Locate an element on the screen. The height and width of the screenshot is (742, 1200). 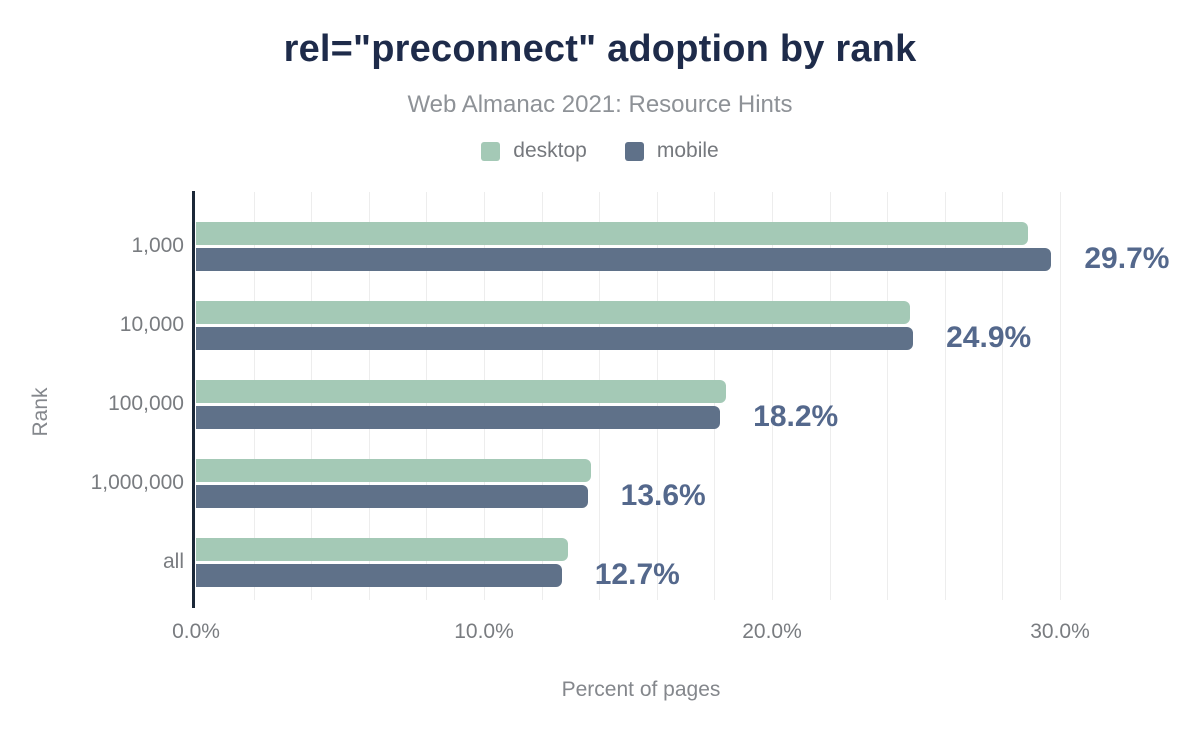
y-category-label: all is located at coordinates (173, 561).